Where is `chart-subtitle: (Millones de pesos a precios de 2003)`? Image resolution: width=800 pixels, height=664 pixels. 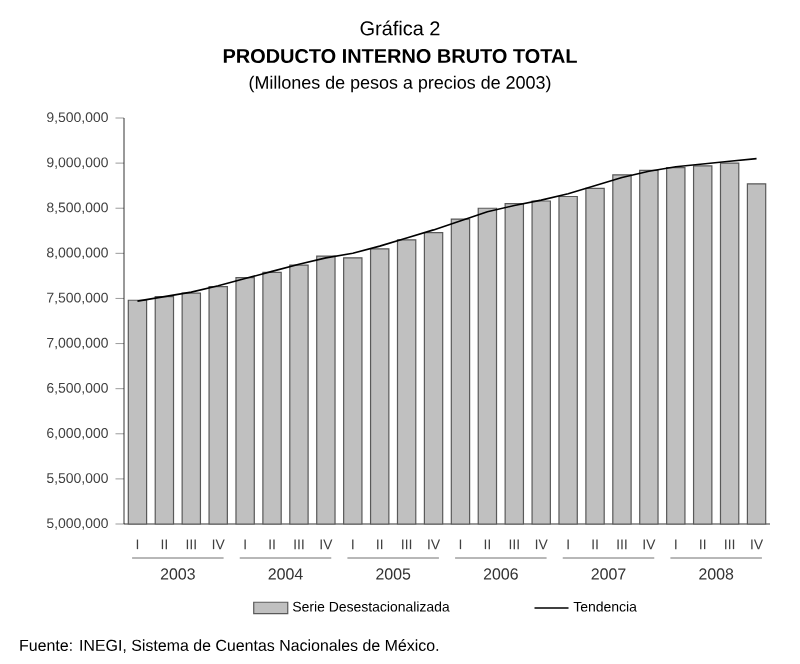 chart-subtitle: (Millones de pesos a precios de 2003) is located at coordinates (400, 84).